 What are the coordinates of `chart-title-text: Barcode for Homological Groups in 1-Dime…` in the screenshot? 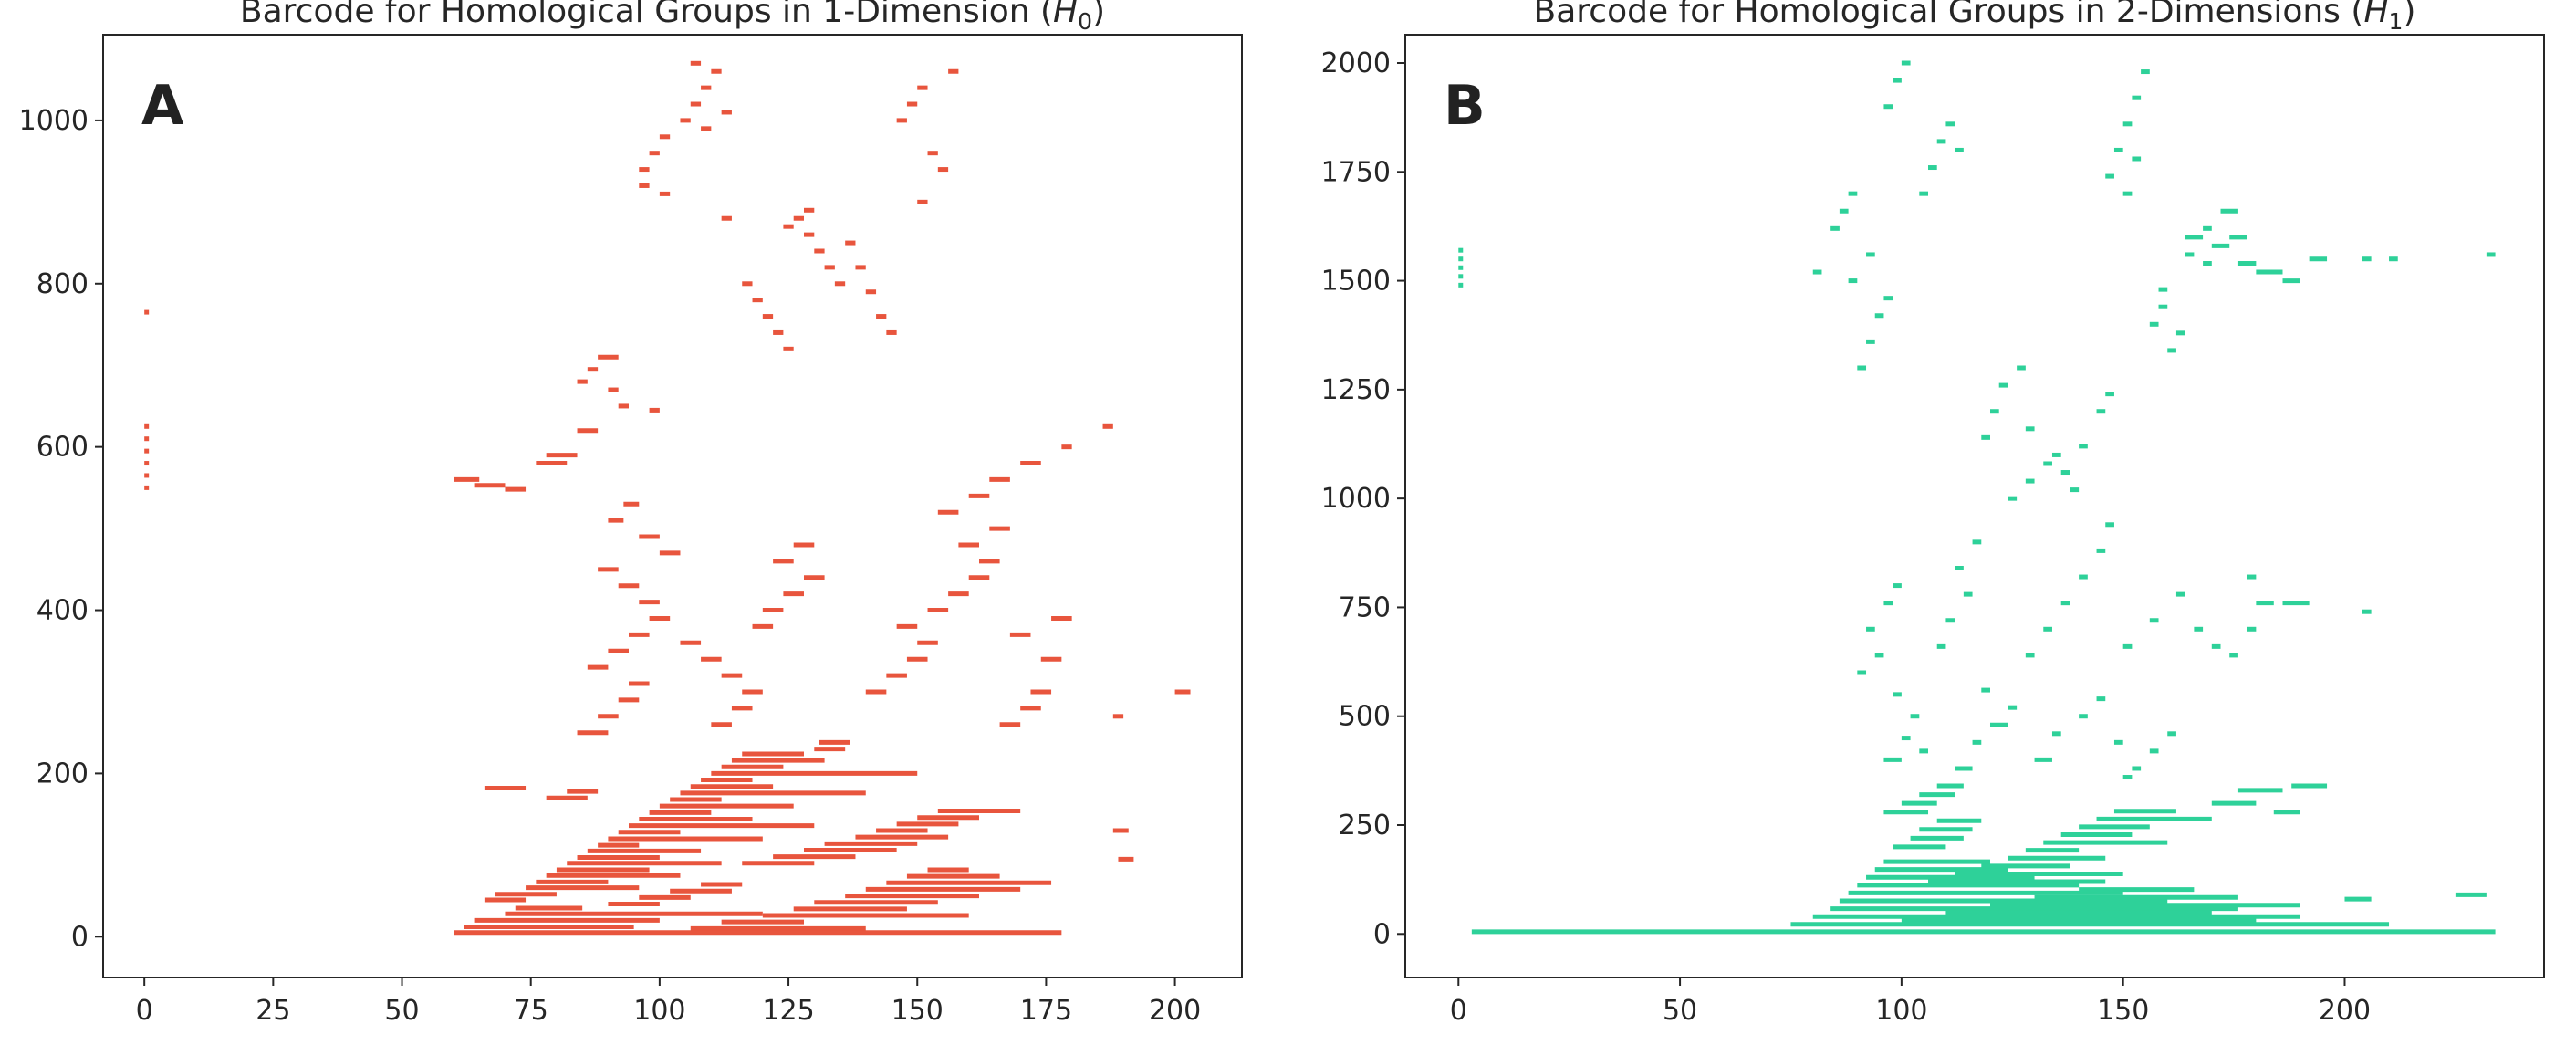 It's located at (646, 15).